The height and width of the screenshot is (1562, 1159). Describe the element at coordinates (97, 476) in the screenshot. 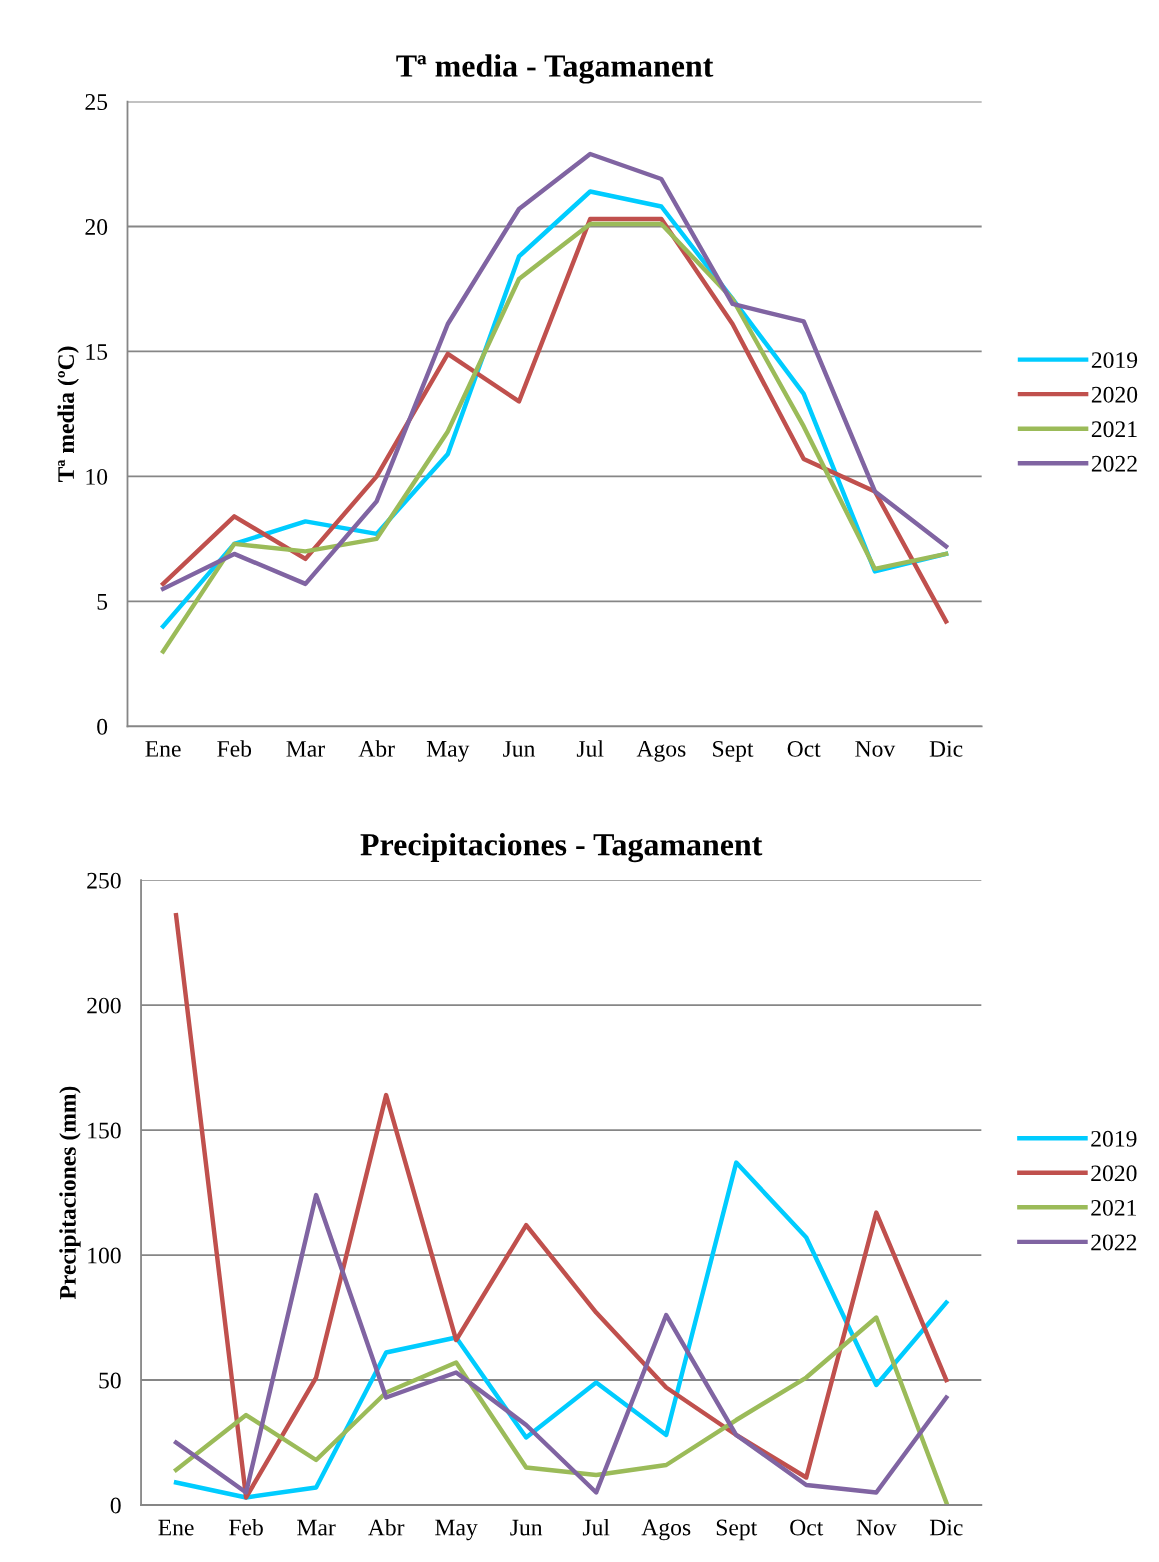

I see `y-tick-label: 10` at that location.